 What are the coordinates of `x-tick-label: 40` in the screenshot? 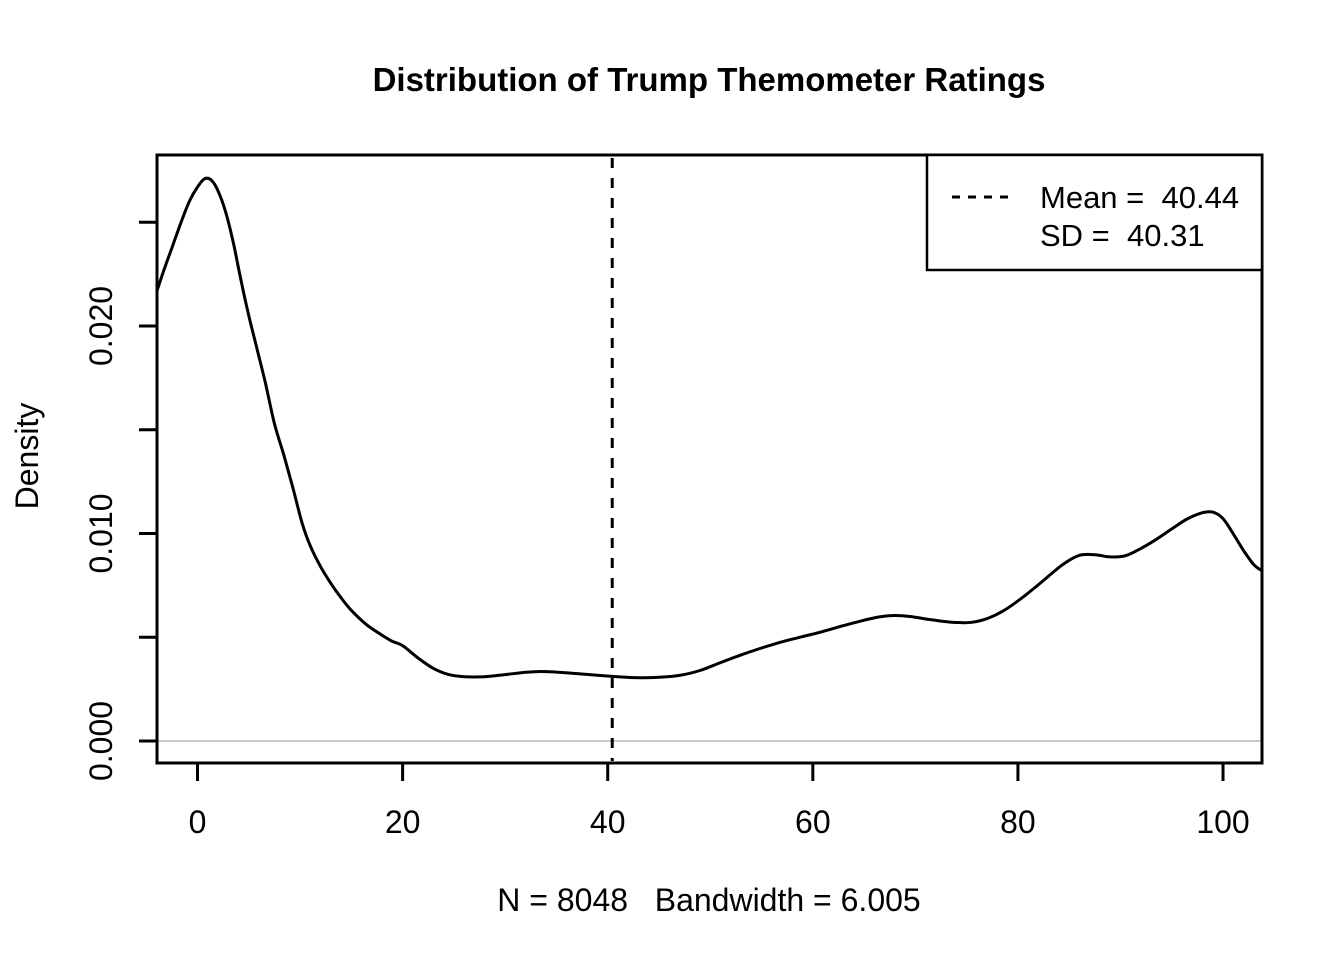 It's located at (608, 822).